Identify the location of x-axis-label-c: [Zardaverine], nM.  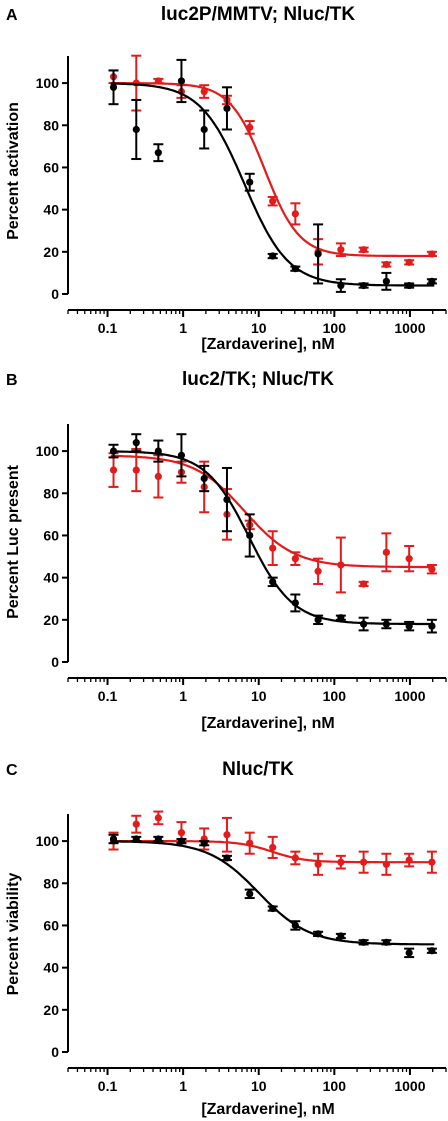
(267, 1109).